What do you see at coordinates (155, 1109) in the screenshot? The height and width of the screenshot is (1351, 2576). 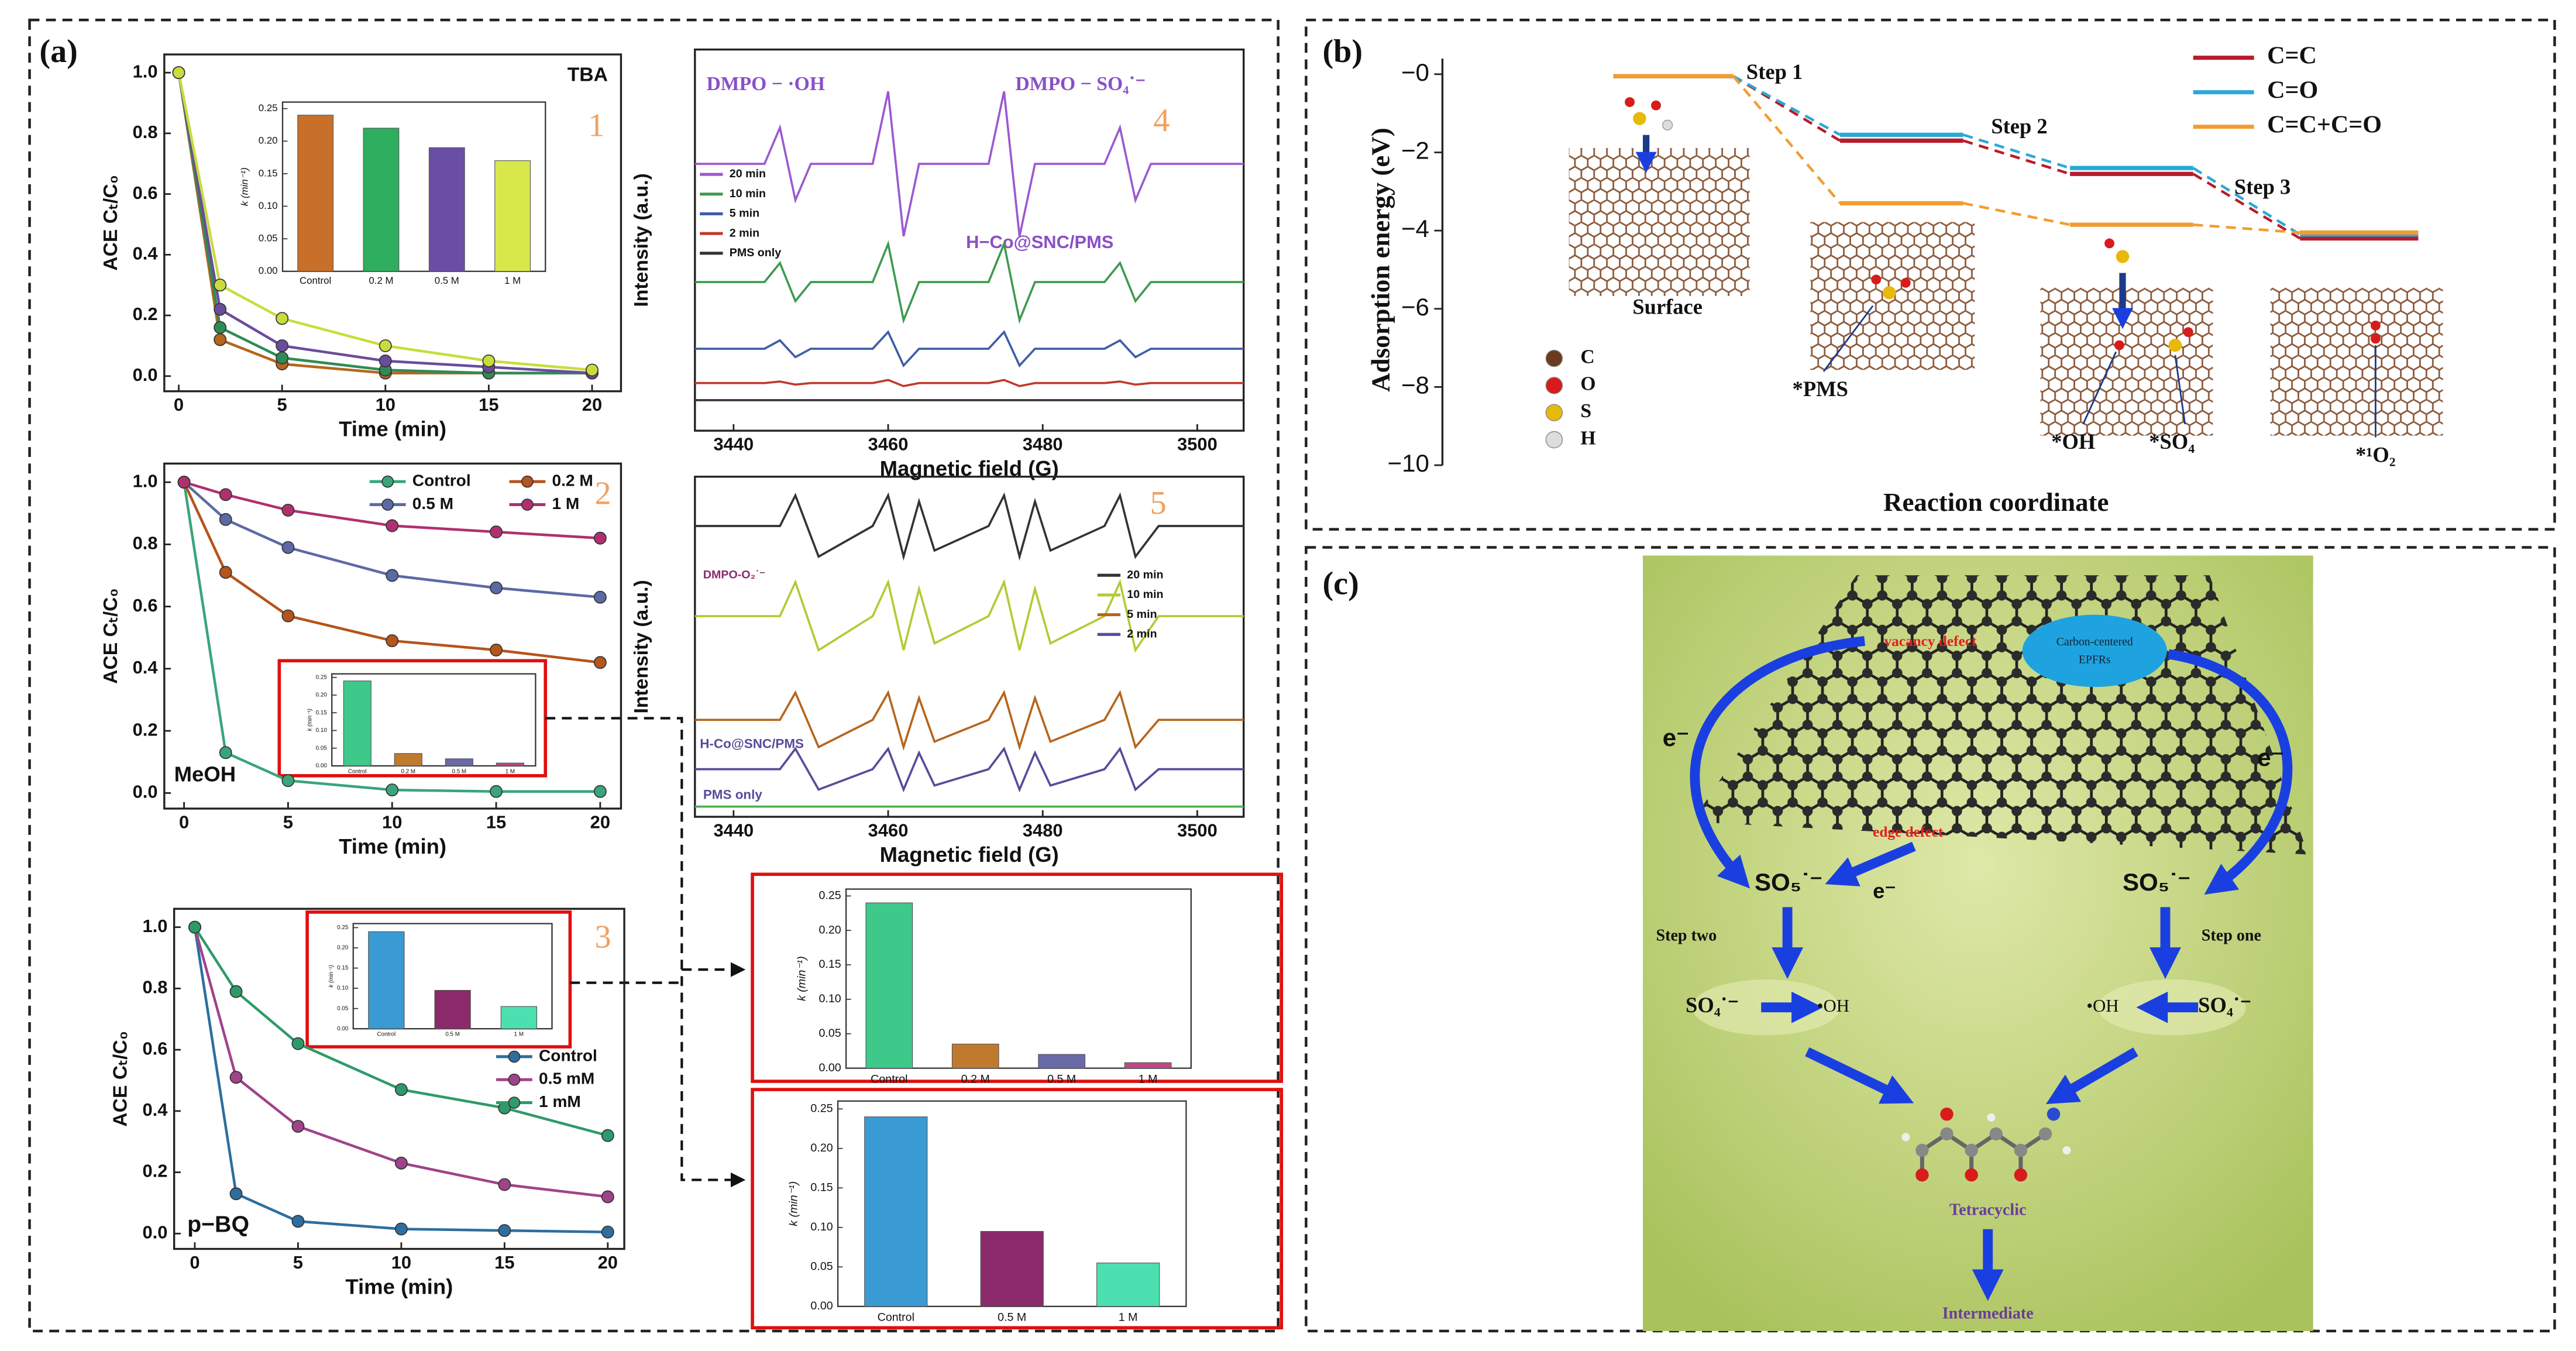 I see `y-tick-label: 0.4` at bounding box center [155, 1109].